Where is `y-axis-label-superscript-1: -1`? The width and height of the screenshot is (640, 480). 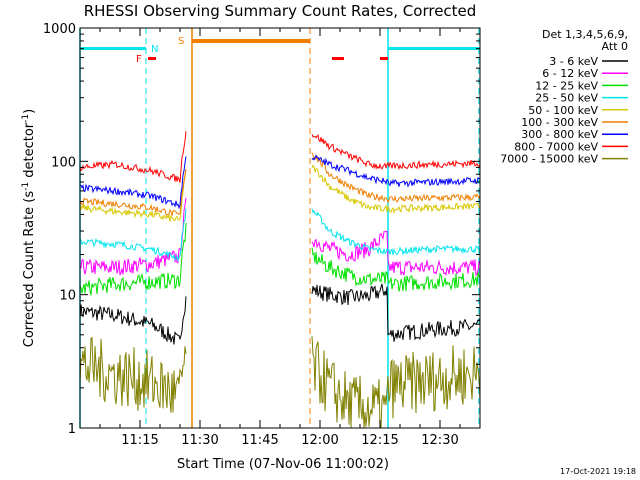
y-axis-label-superscript-1: -1 is located at coordinates (26, 186).